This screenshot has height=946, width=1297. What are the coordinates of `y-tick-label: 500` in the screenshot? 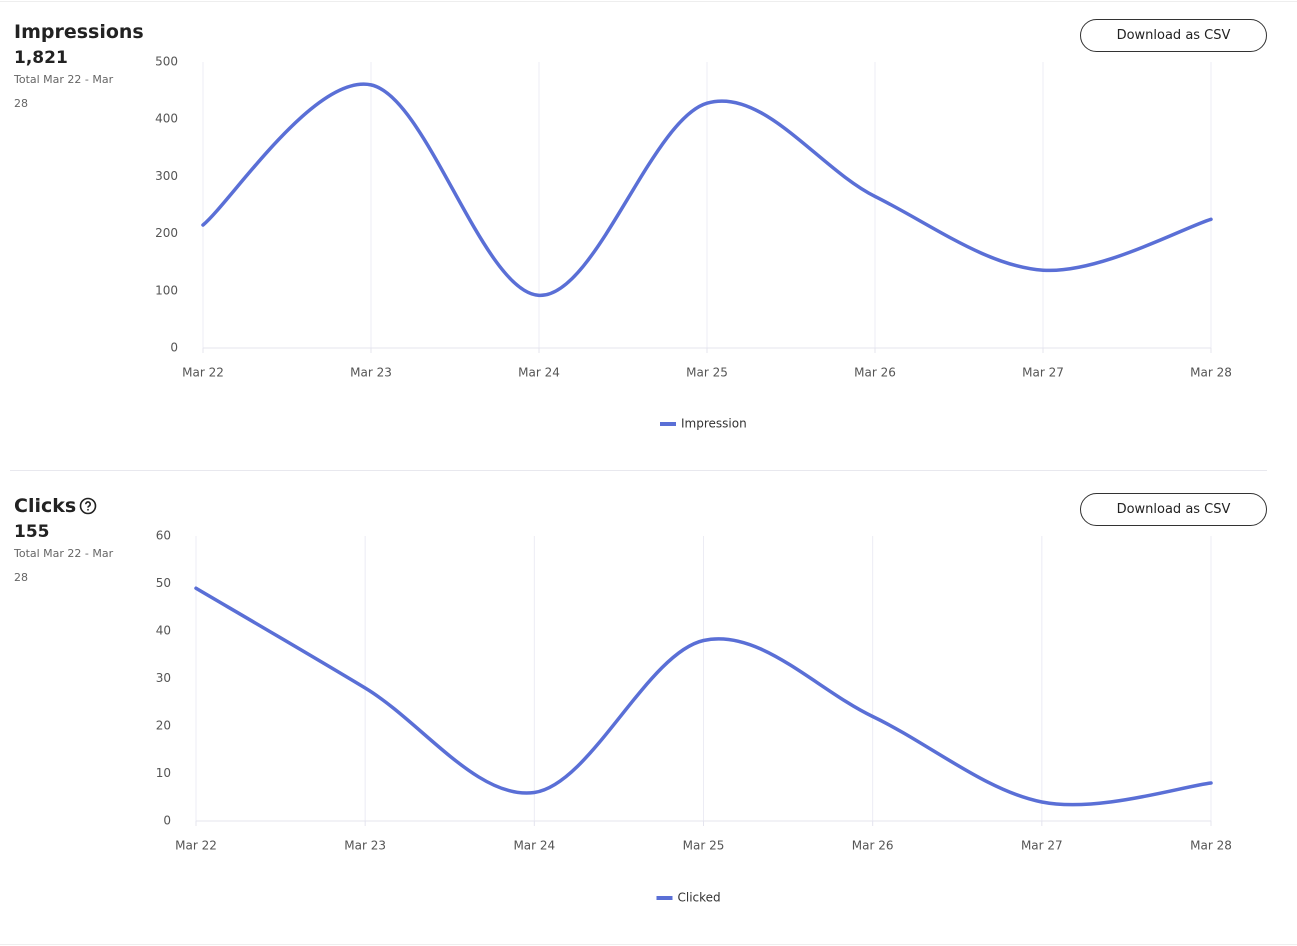 It's located at (166, 62).